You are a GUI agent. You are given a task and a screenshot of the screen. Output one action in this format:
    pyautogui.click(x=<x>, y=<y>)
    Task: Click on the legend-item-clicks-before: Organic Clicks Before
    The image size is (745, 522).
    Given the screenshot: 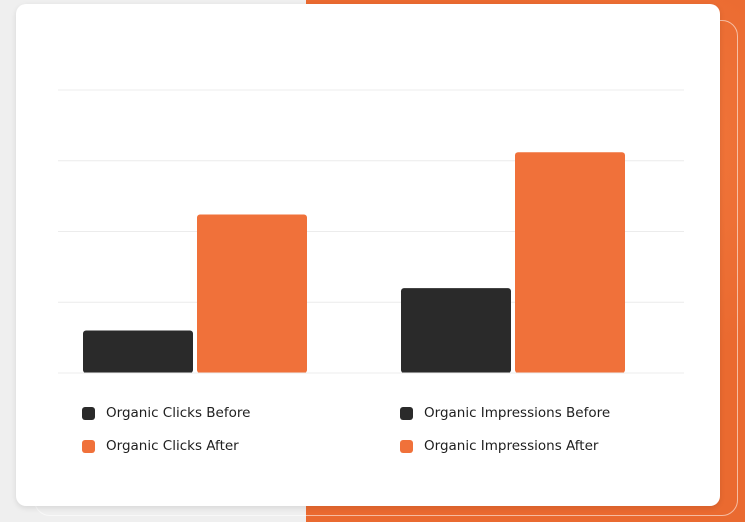 What is the action you would take?
    pyautogui.click(x=166, y=413)
    